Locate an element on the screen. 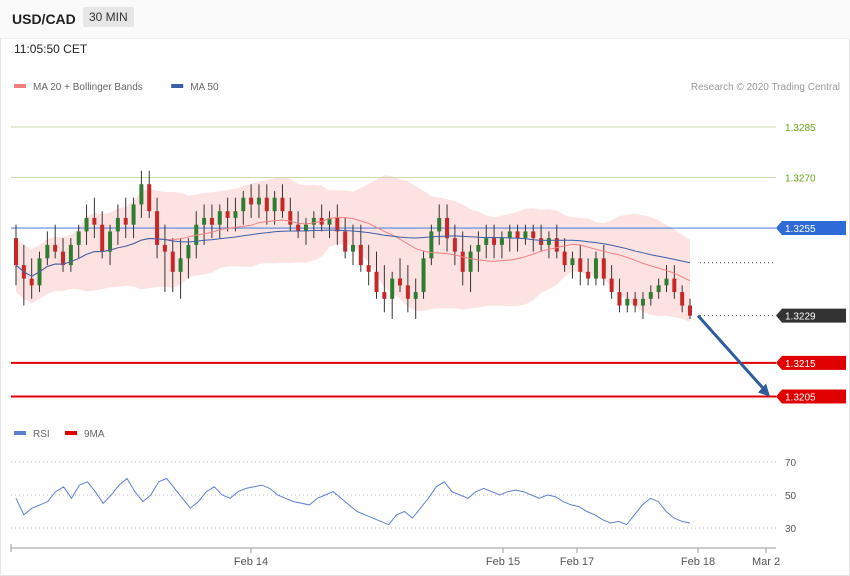 The image size is (850, 576). timestamp-label: 11:05:50 CET is located at coordinates (51, 49).